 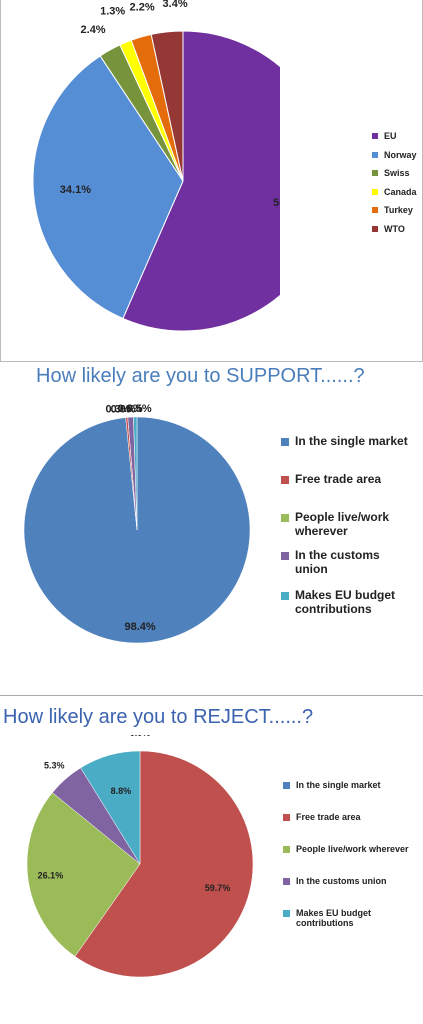 I want to click on legend-item: EU, so click(x=397, y=136).